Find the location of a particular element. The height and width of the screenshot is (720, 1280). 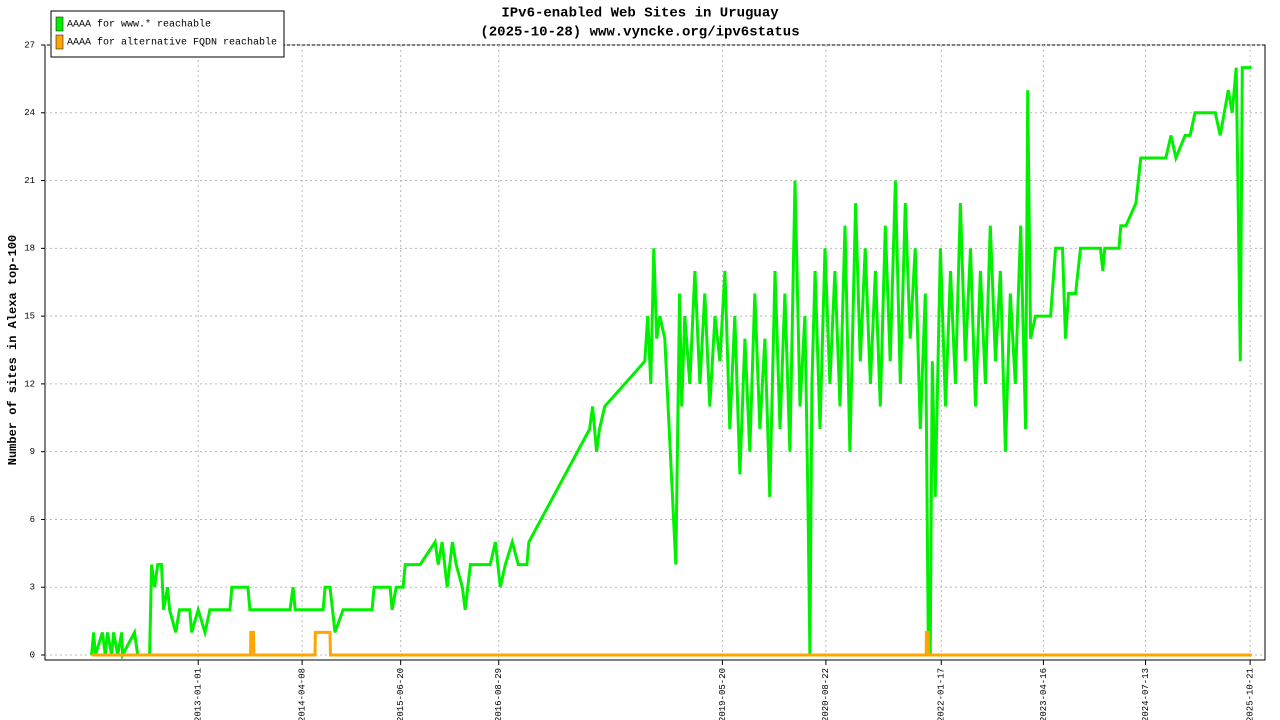

y-tick-label: 3 is located at coordinates (32, 588).